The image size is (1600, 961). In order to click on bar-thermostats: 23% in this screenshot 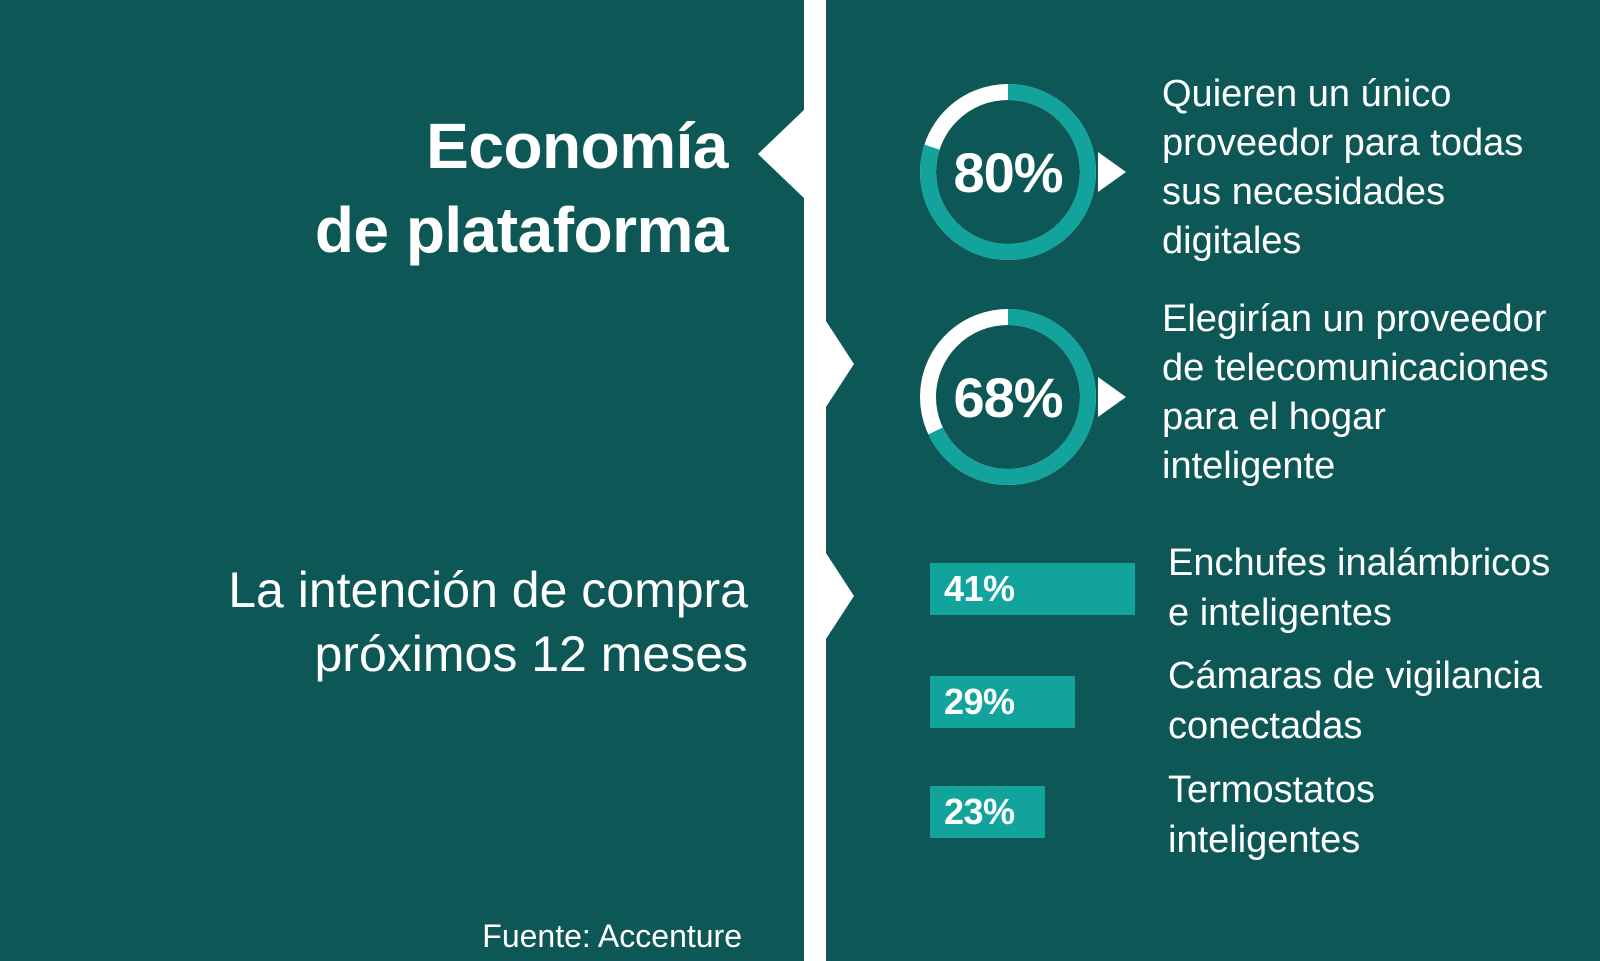, I will do `click(987, 812)`.